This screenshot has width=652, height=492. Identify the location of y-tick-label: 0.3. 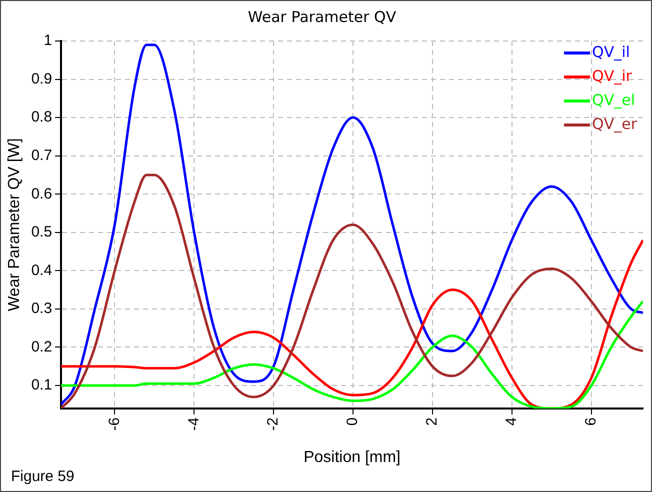
(41, 309).